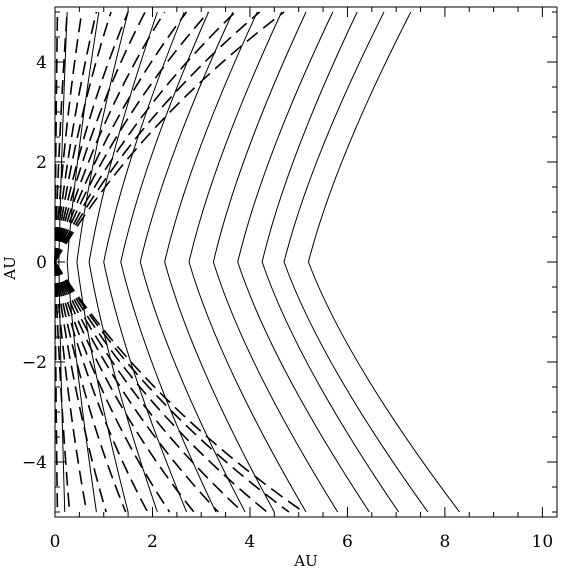  Describe the element at coordinates (543, 542) in the screenshot. I see `x-tick-label: 10` at that location.